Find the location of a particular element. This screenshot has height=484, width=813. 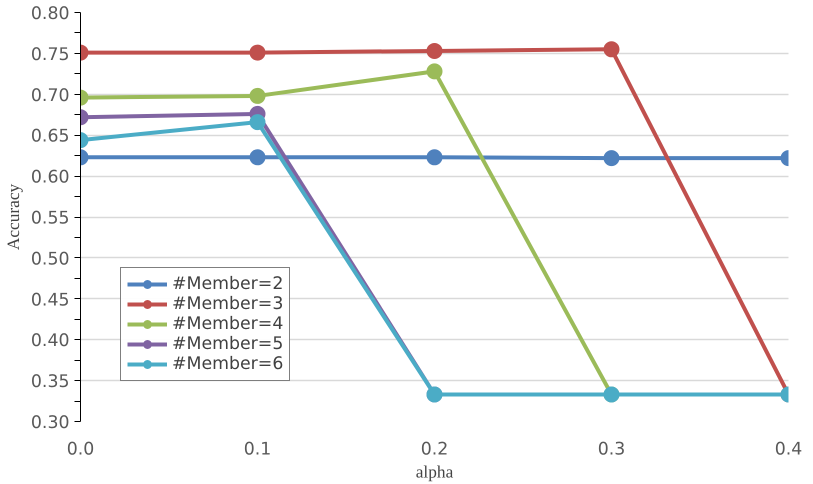

y-tick-label: 0.35 is located at coordinates (50, 382).